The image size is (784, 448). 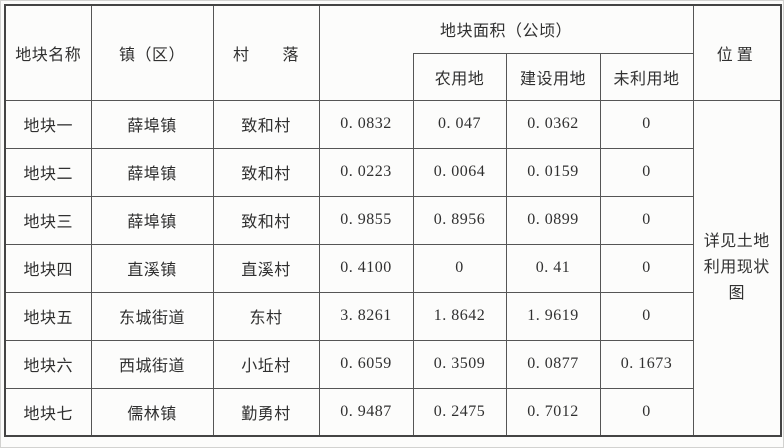 What do you see at coordinates (459, 412) in the screenshot?
I see `cell-area-agricultural: 0. 2475` at bounding box center [459, 412].